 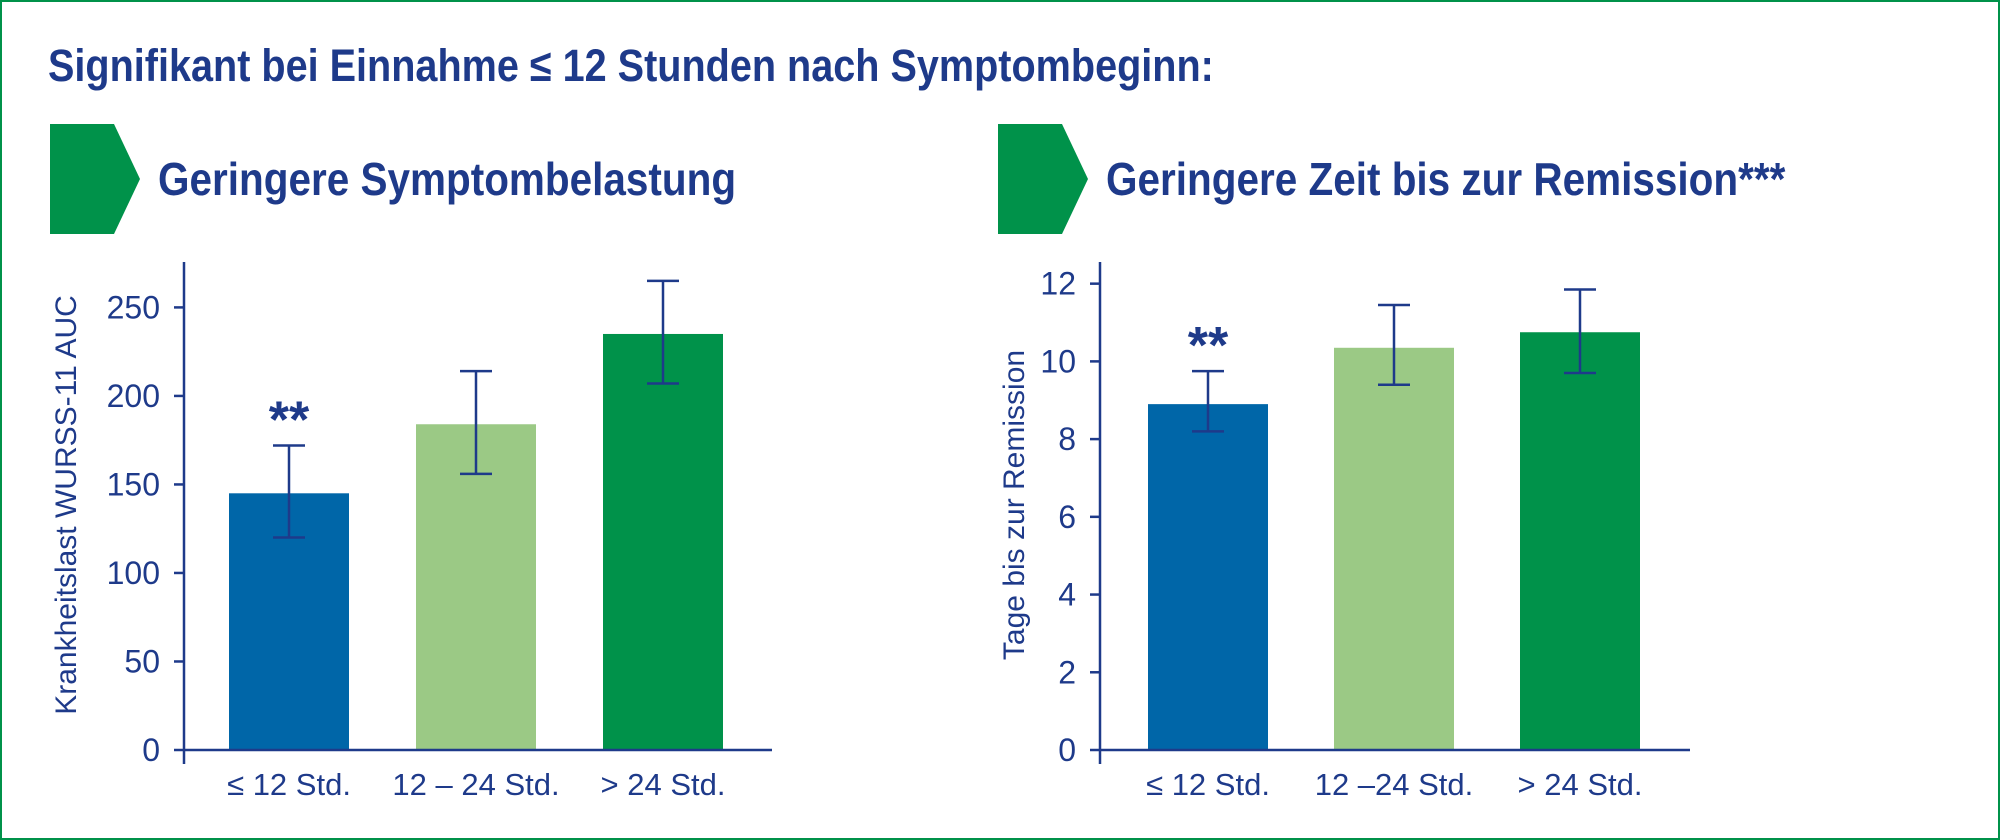 I want to click on panel-header-remission-time: Geringere Zeit bis zur Remission***, so click(x=1448, y=179).